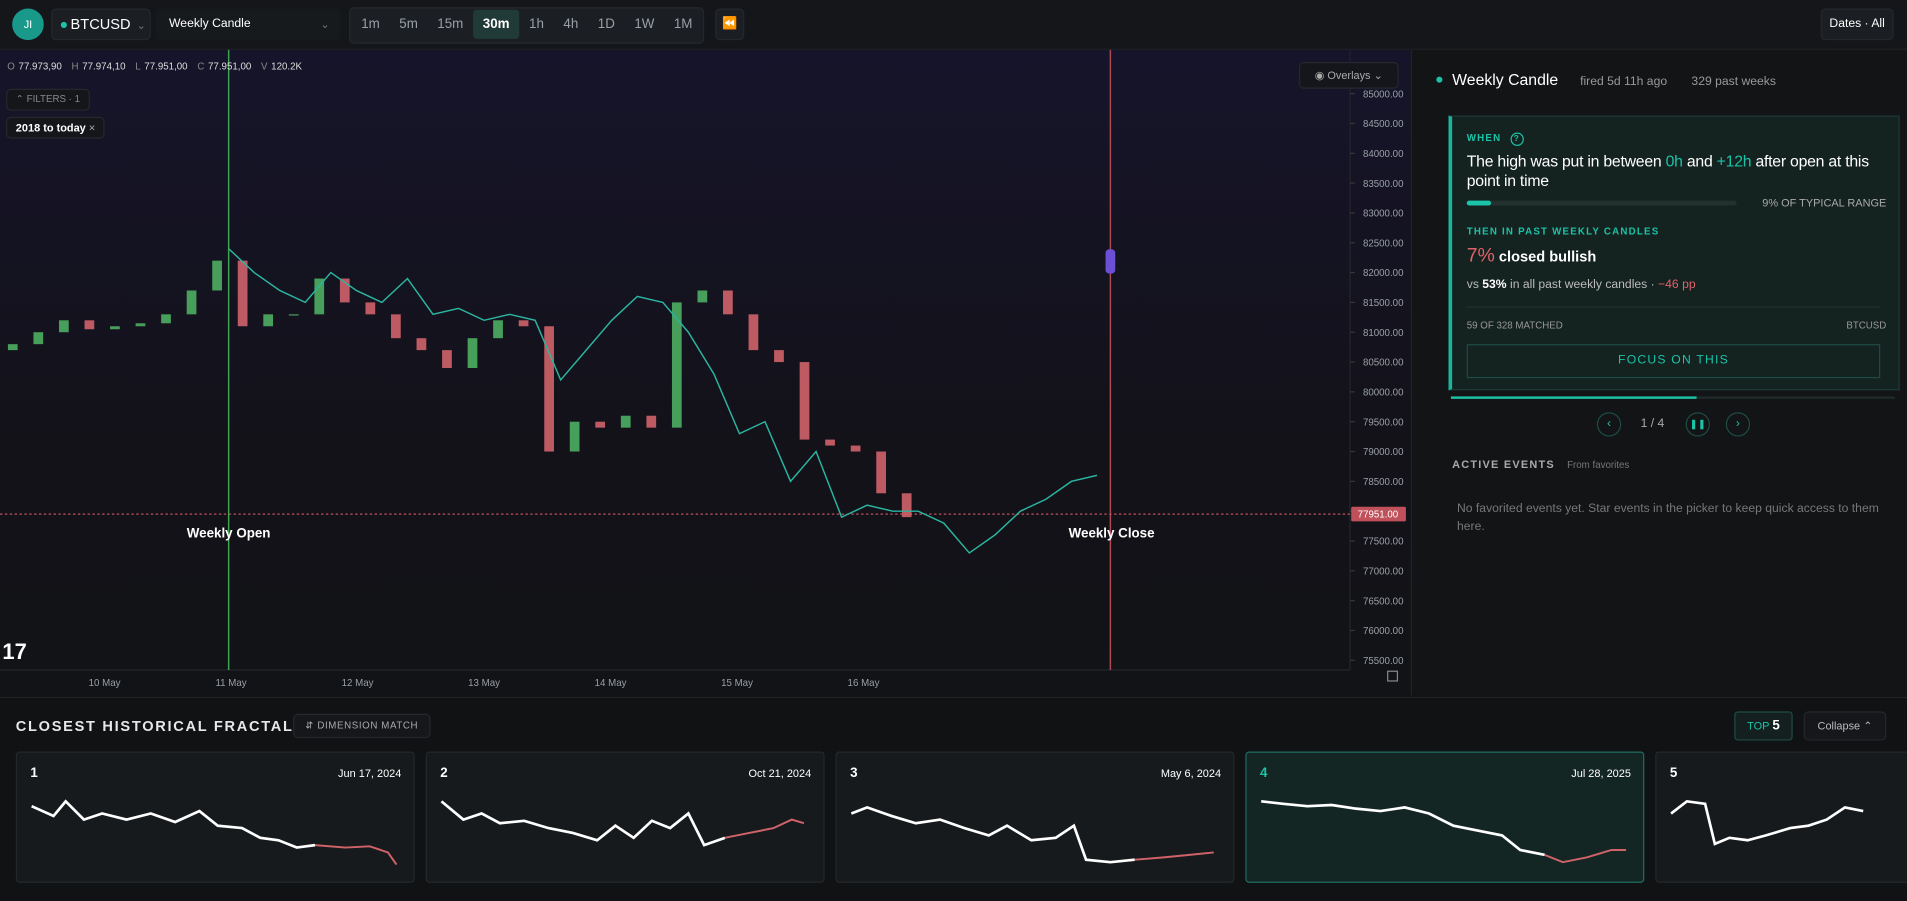 The width and height of the screenshot is (1907, 901). What do you see at coordinates (1383, 601) in the screenshot?
I see `y-tick-label: 76500.00` at bounding box center [1383, 601].